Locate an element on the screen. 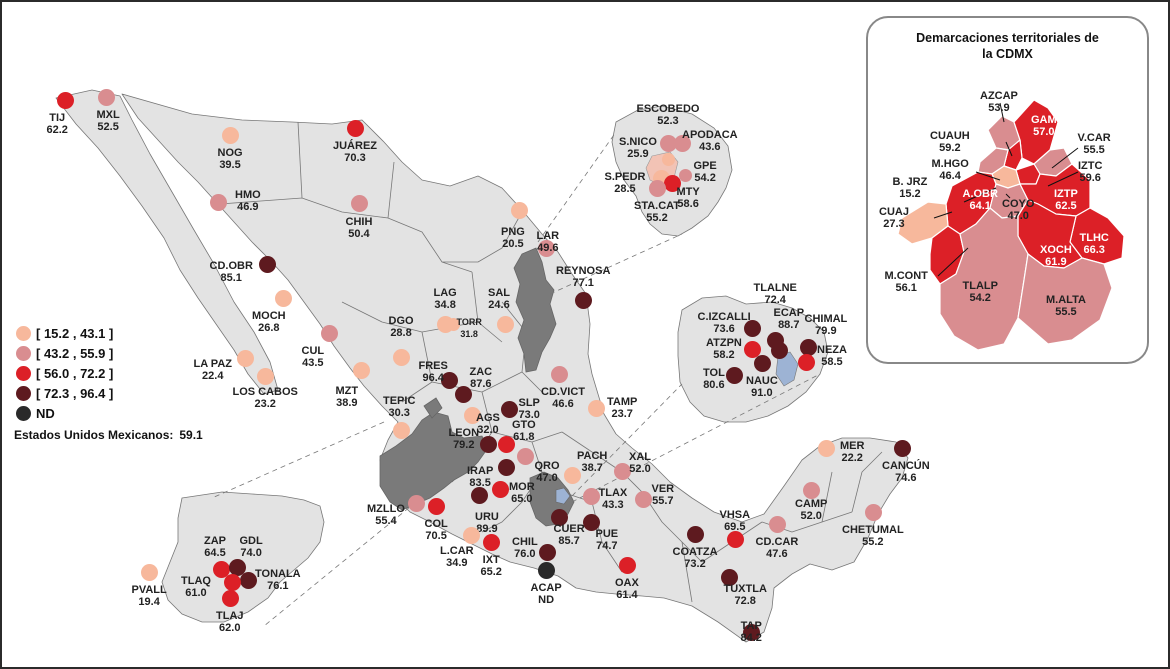 Image resolution: width=1170 pixels, height=669 pixels. city-label: PUE 74.7 is located at coordinates (607, 540).